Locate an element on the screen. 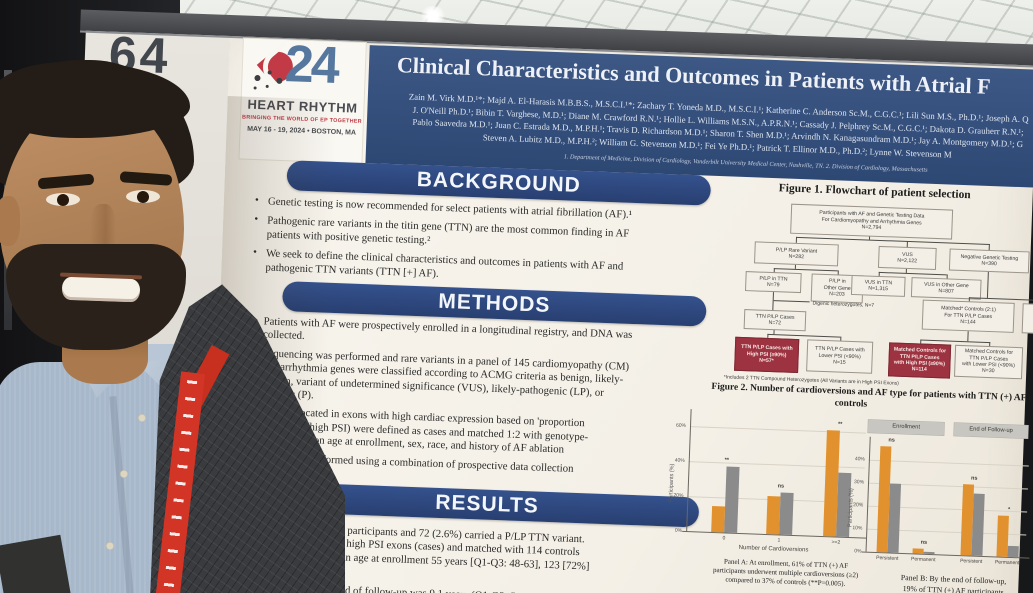 This screenshot has width=1033, height=593. y-tick-label: 30% is located at coordinates (859, 482).